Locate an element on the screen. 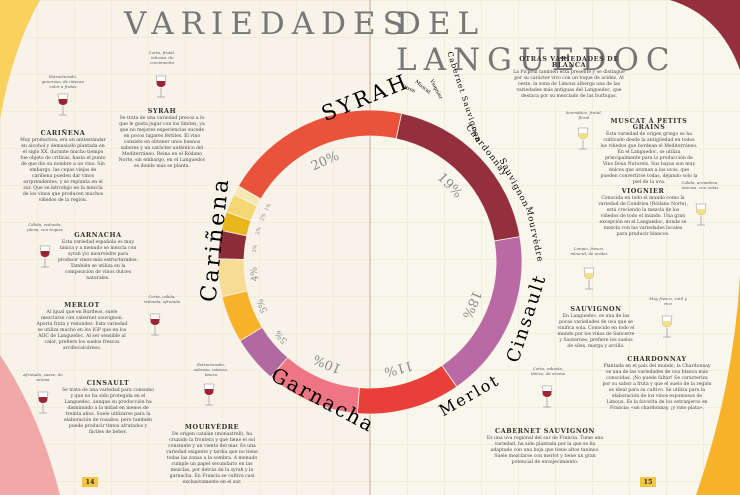 This screenshot has height=495, width=740. corner-shape-bottom-right is located at coordinates (718, 385).